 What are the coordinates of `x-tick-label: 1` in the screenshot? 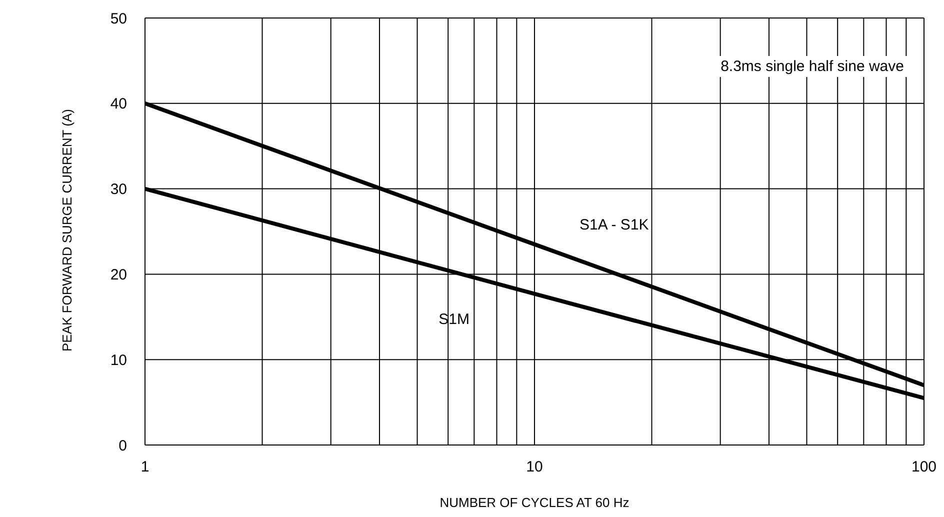 It's located at (145, 467).